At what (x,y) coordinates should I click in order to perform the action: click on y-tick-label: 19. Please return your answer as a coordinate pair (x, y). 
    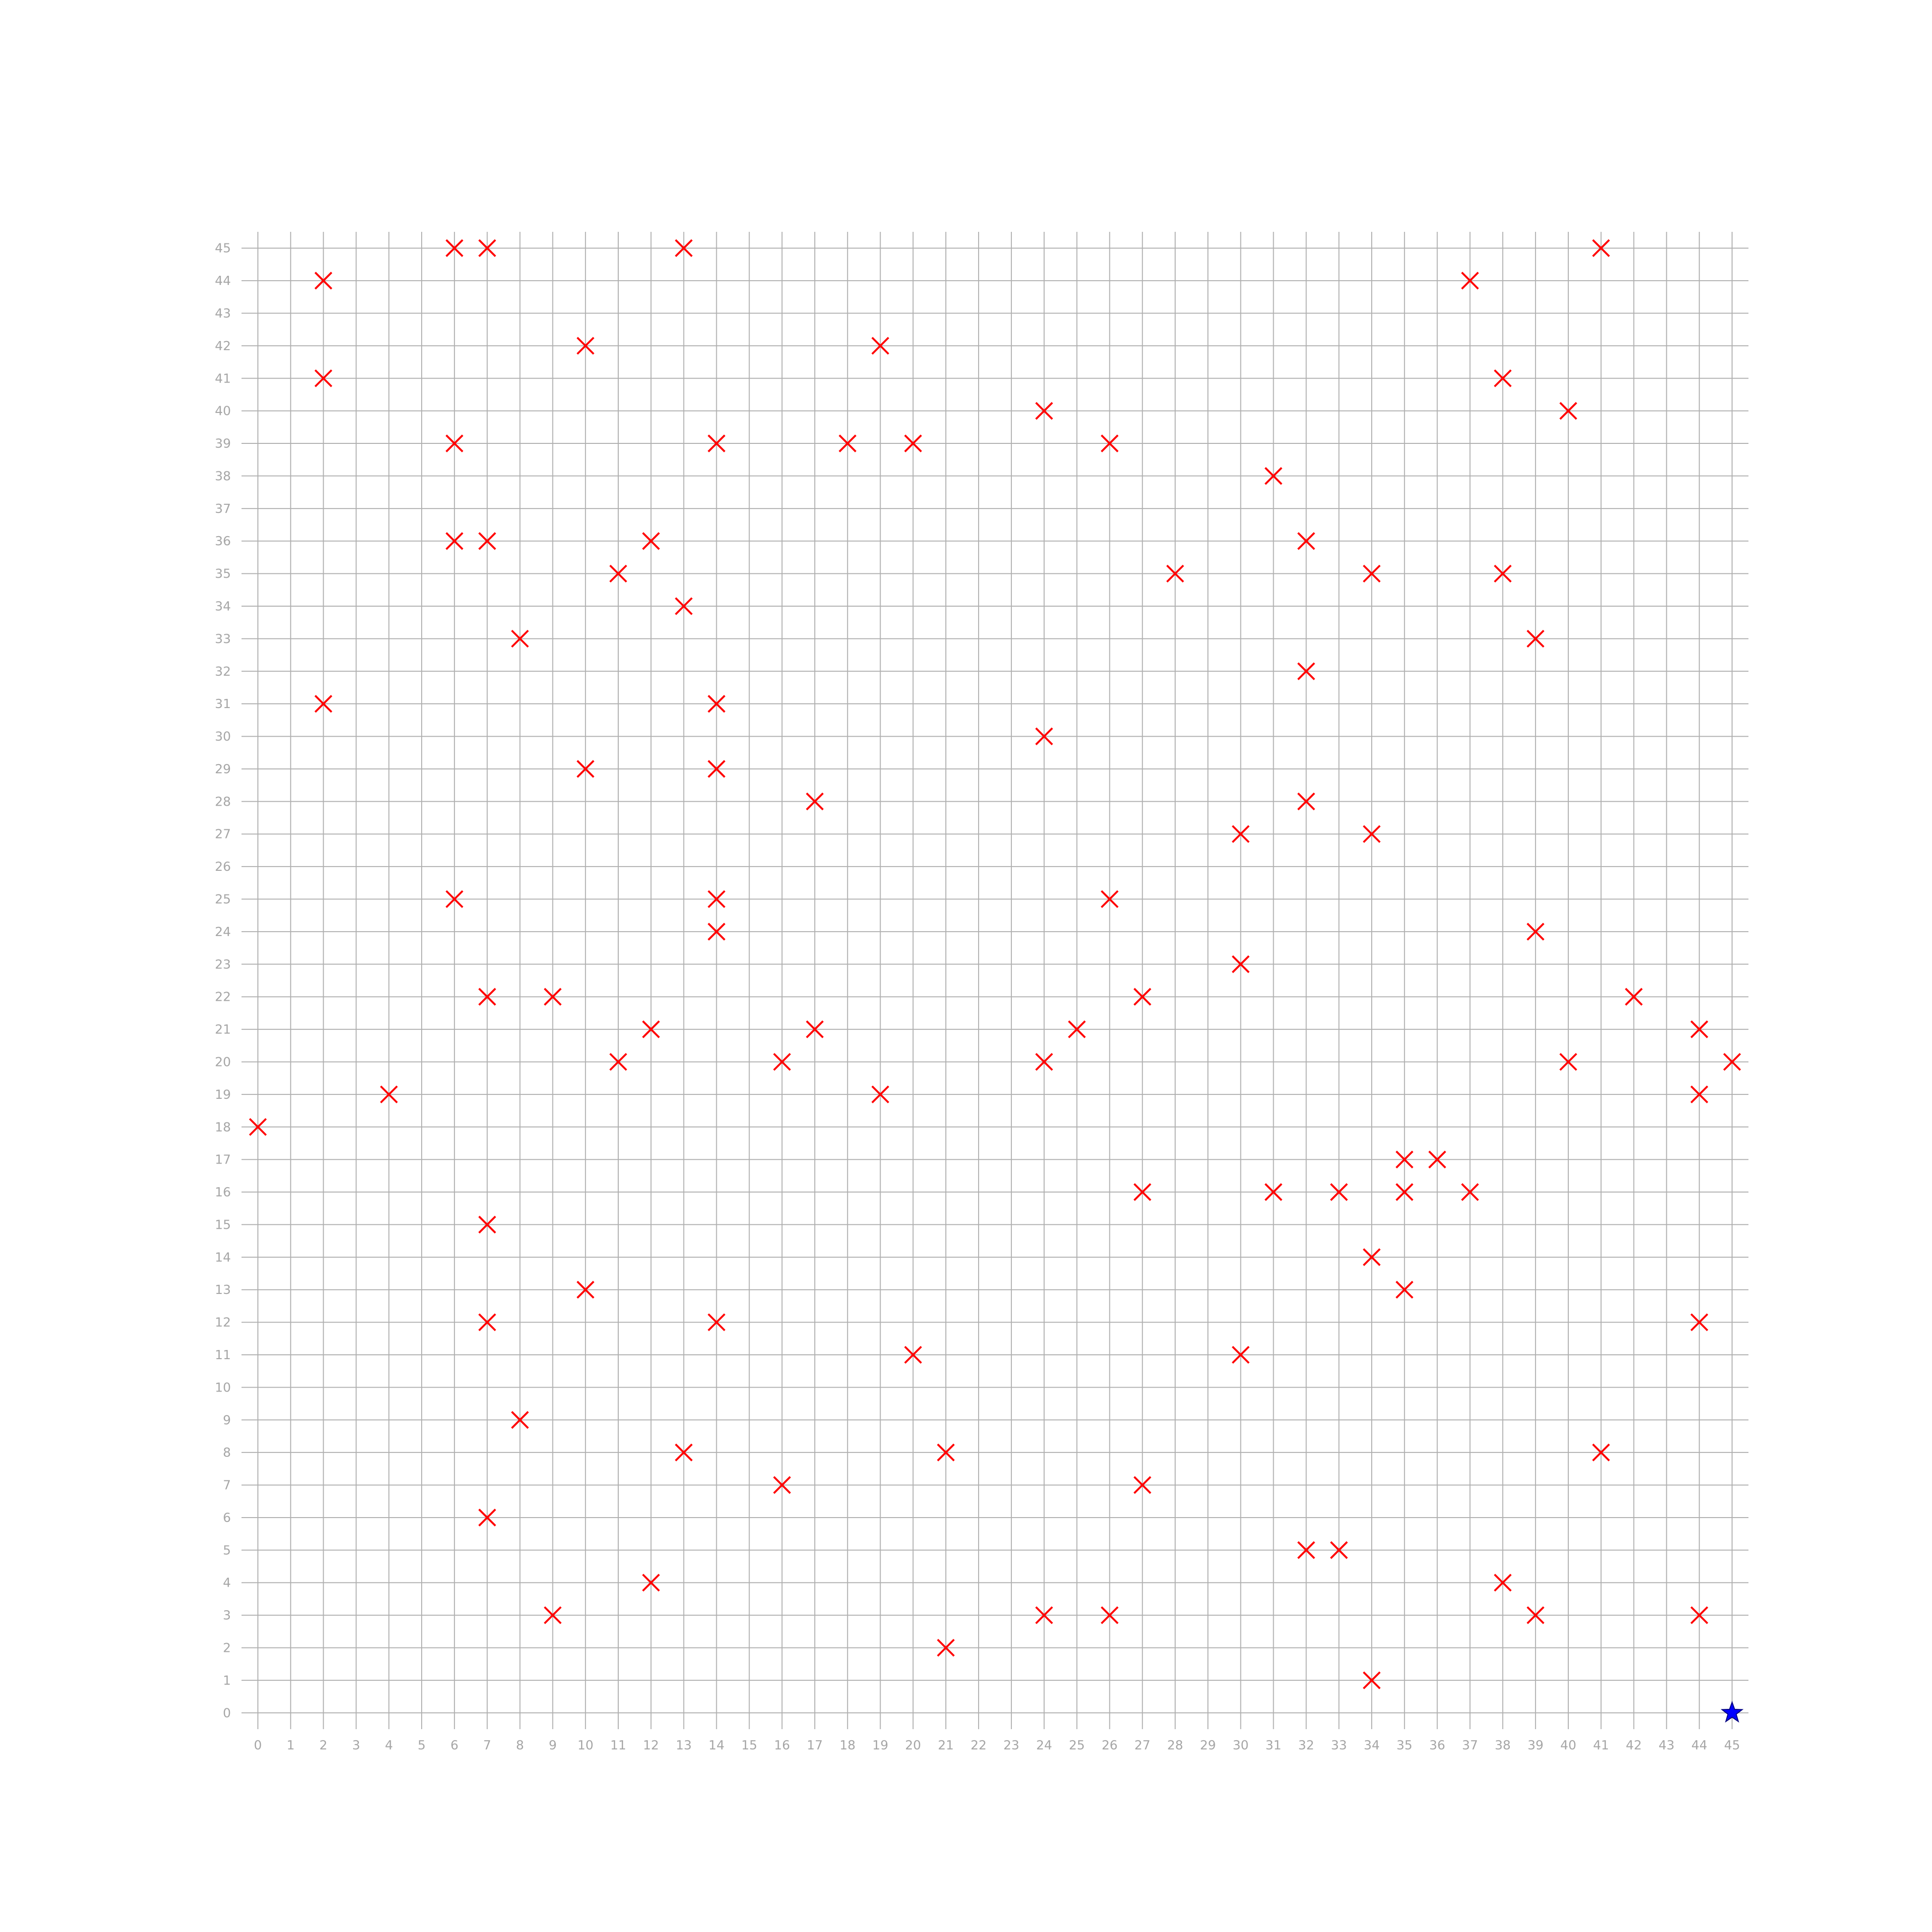
    Looking at the image, I should click on (223, 1095).